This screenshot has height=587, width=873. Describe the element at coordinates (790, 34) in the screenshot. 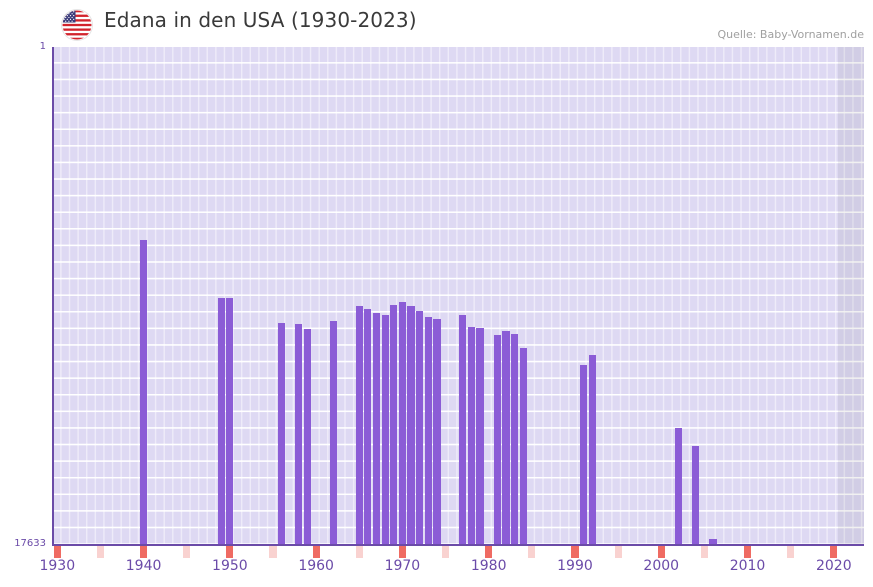

I see `source-attribution: Quelle: Baby-Vornamen.de` at that location.